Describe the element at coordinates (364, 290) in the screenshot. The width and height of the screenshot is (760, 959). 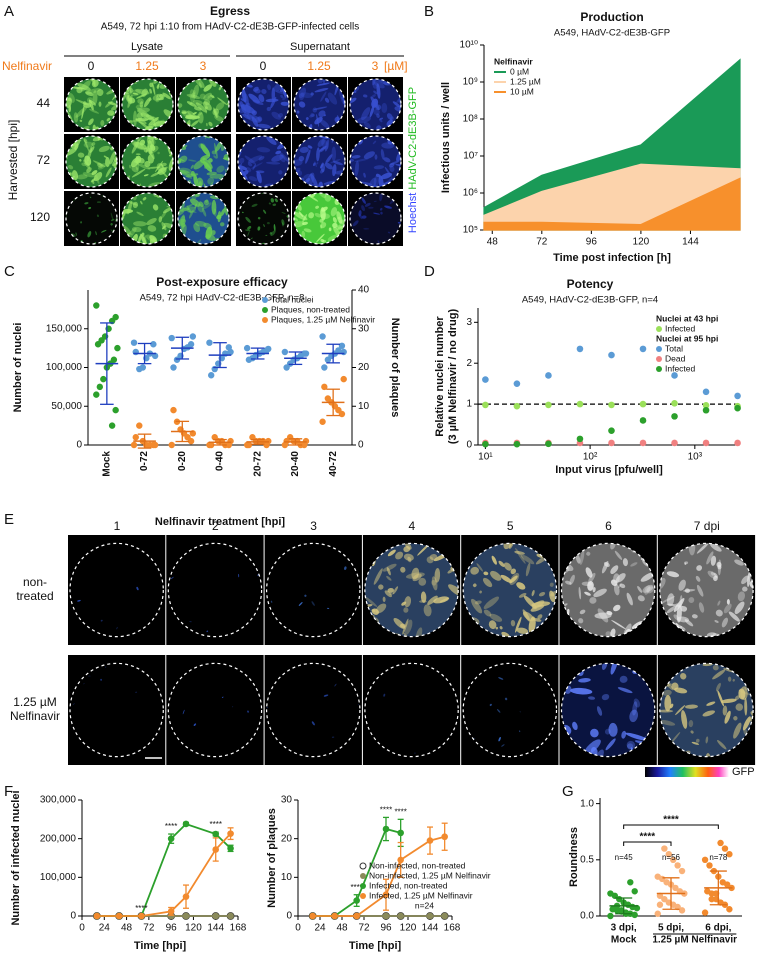
I see `y2-tick-label: 40` at that location.